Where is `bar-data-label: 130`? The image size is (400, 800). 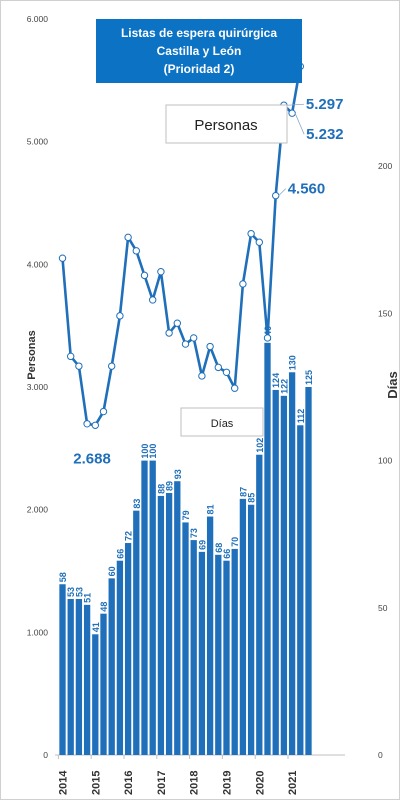
bar-data-label: 130 is located at coordinates (293, 362).